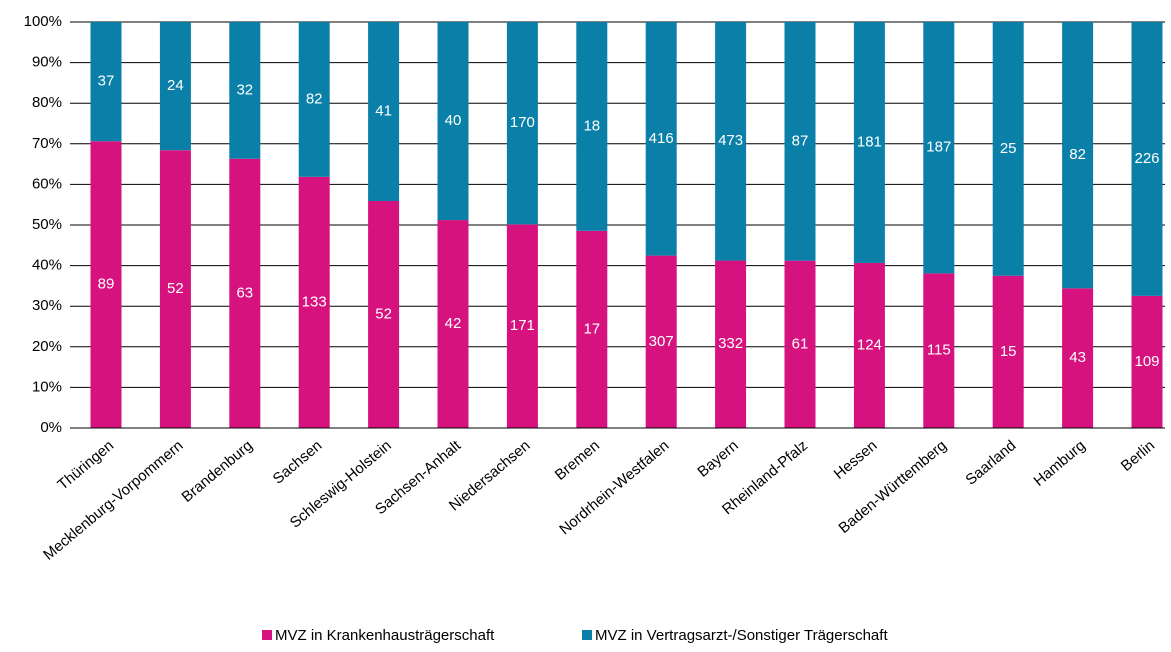 Image resolution: width=1171 pixels, height=652 pixels. I want to click on value-label: 41, so click(383, 110).